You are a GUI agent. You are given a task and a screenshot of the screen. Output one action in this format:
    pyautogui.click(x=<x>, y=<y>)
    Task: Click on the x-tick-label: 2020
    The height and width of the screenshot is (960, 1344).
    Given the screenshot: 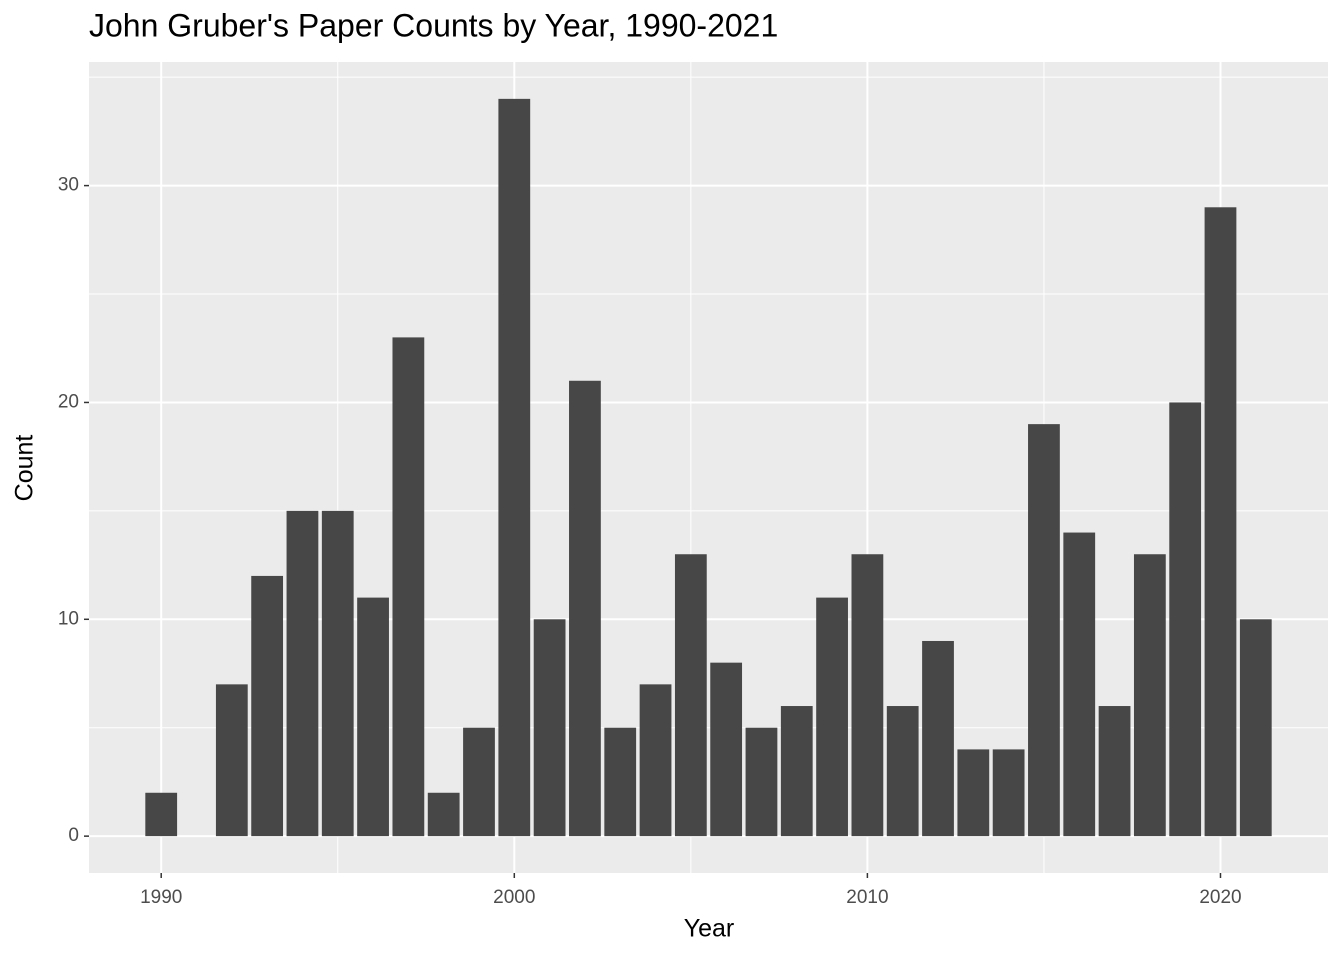 What is the action you would take?
    pyautogui.click(x=1220, y=897)
    